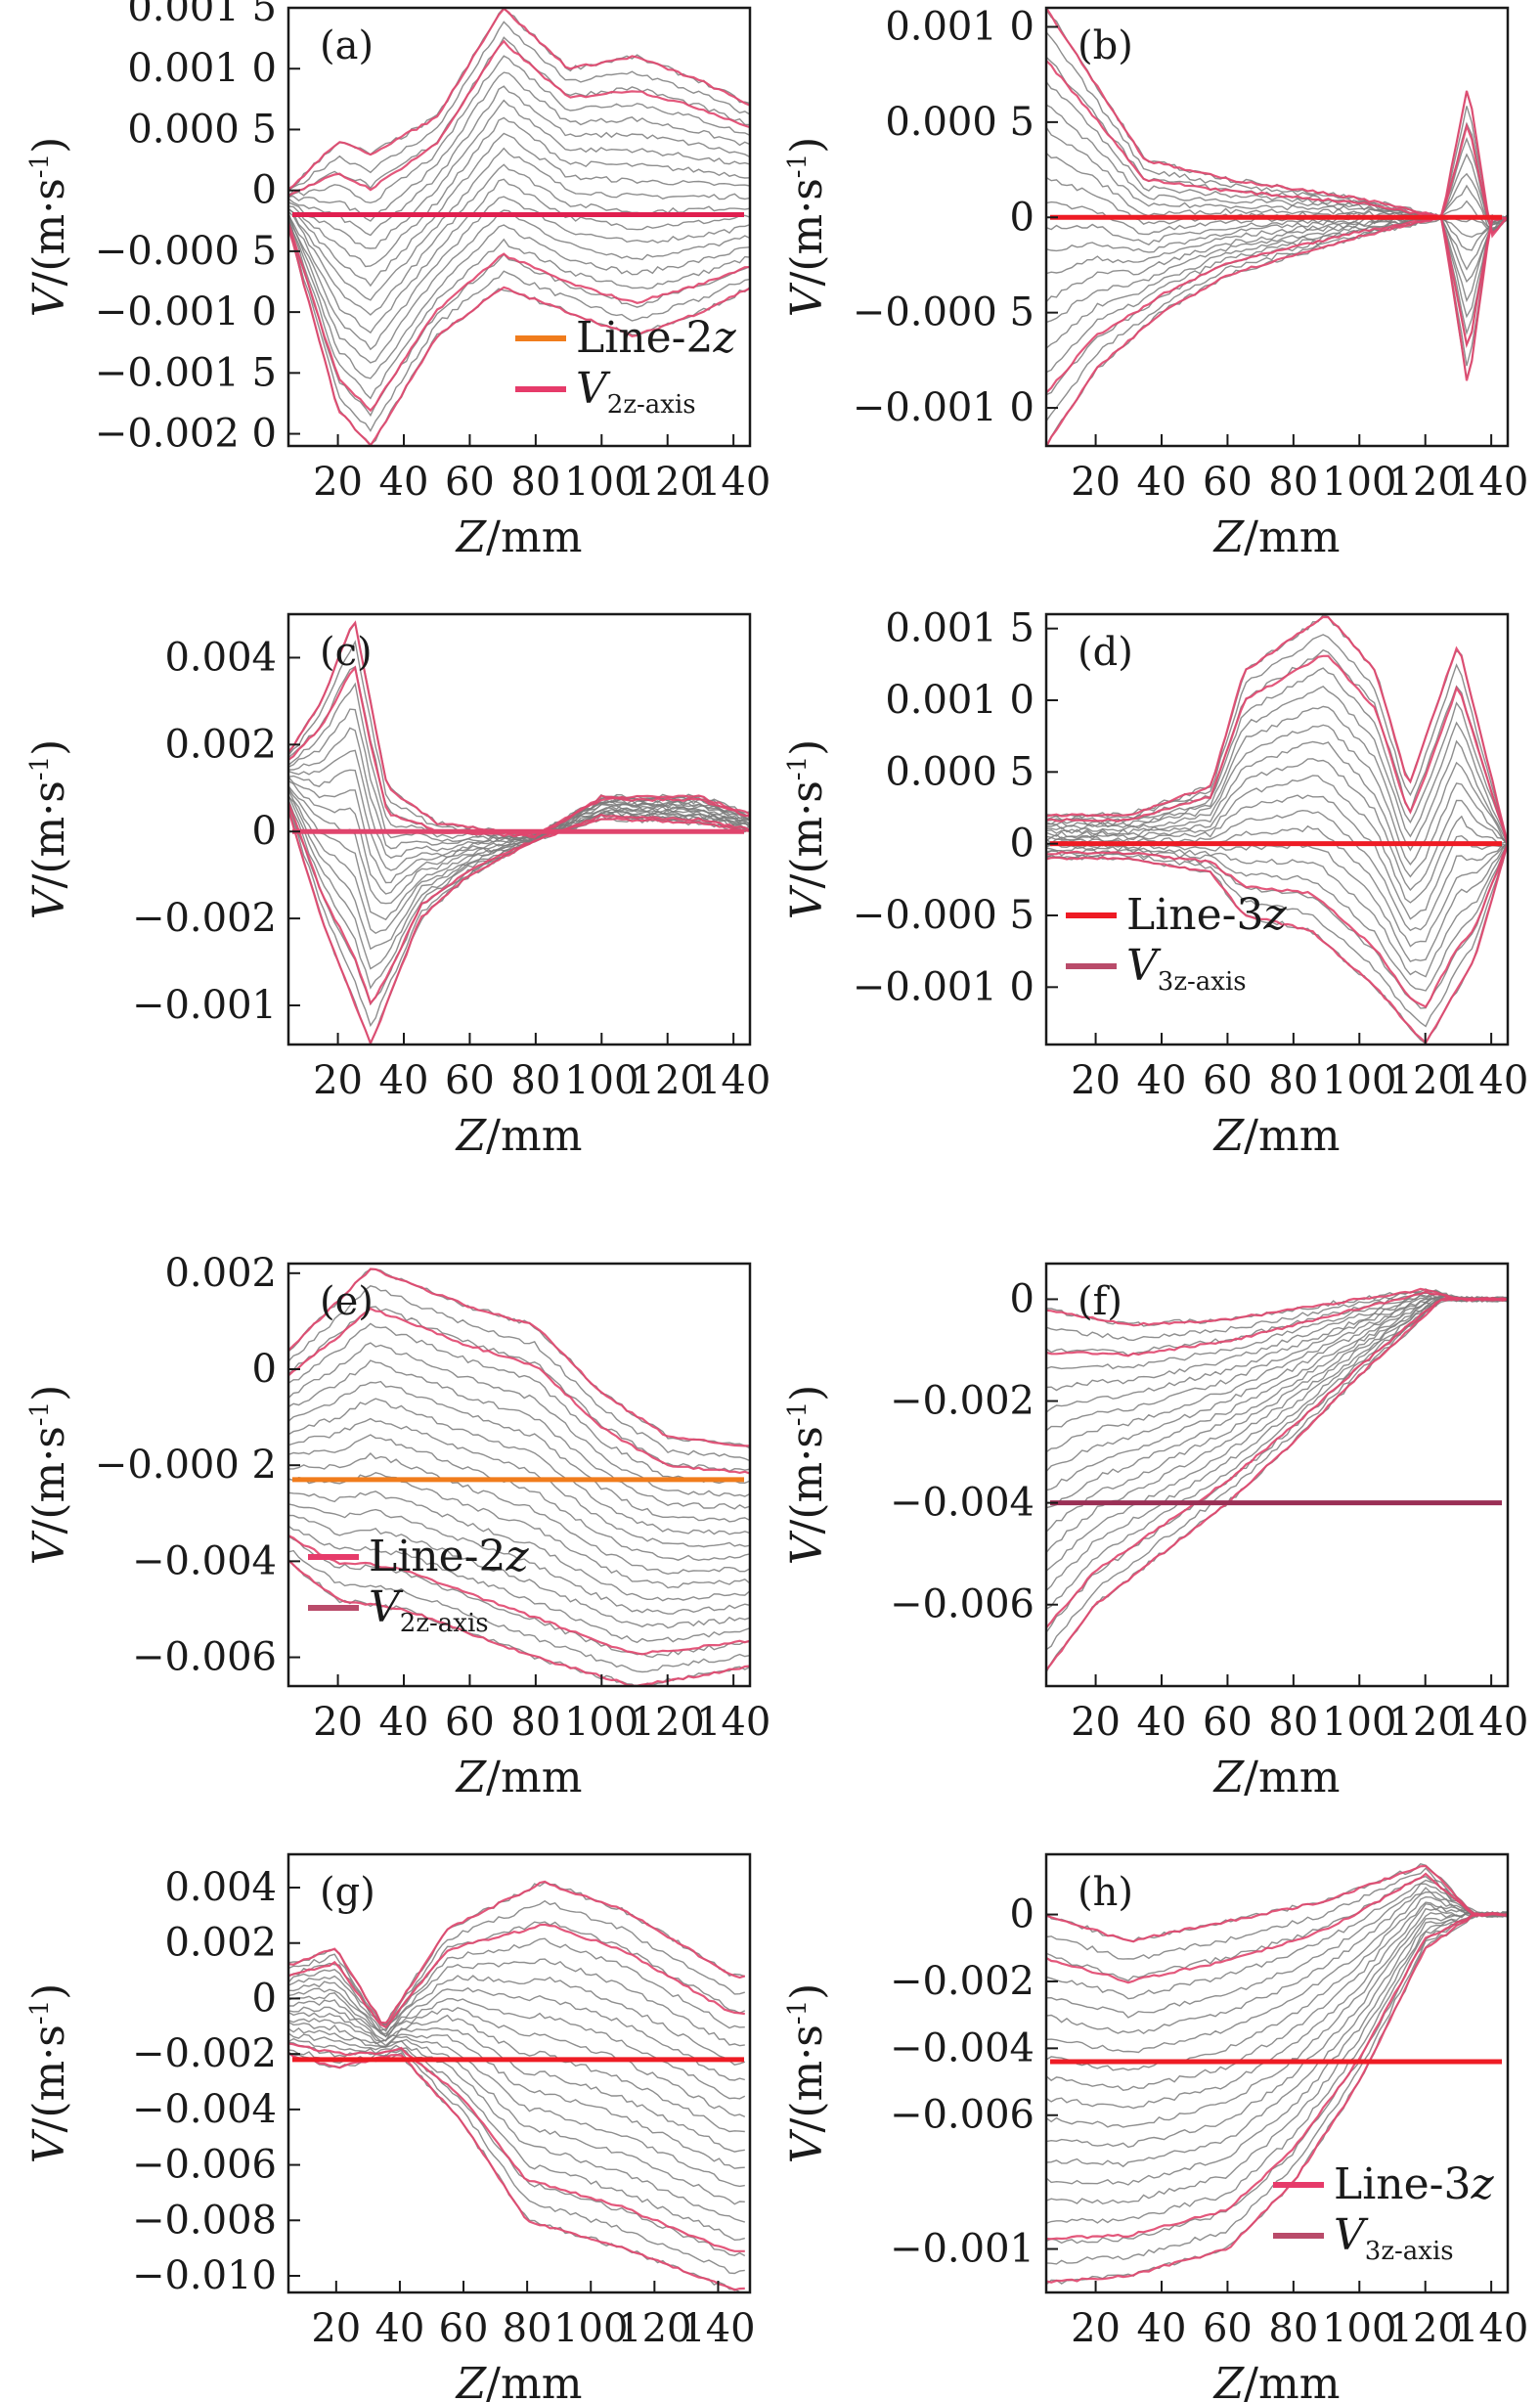  What do you see at coordinates (943, 312) in the screenshot?
I see `y-tick-label: −0.000 5` at bounding box center [943, 312].